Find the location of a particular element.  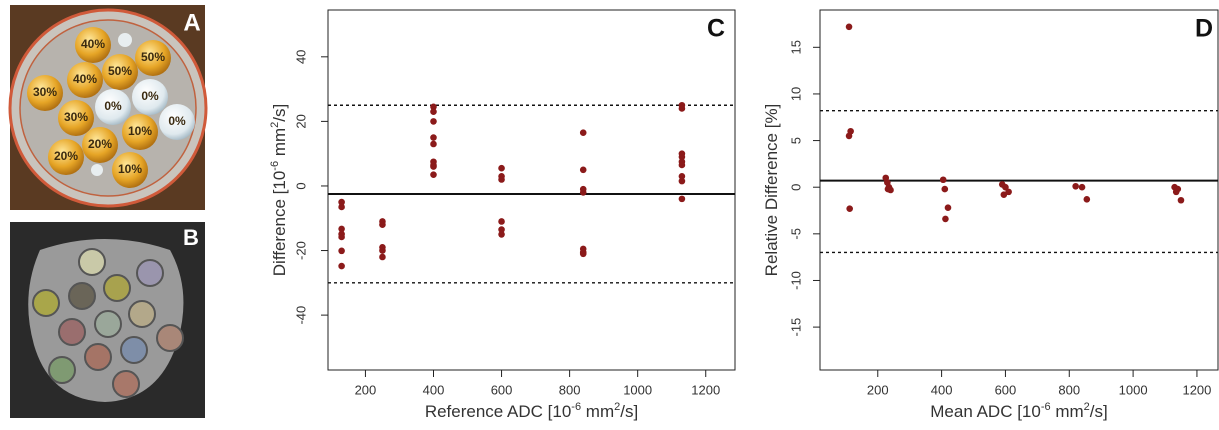

tube-label: 20% is located at coordinates (100, 144).